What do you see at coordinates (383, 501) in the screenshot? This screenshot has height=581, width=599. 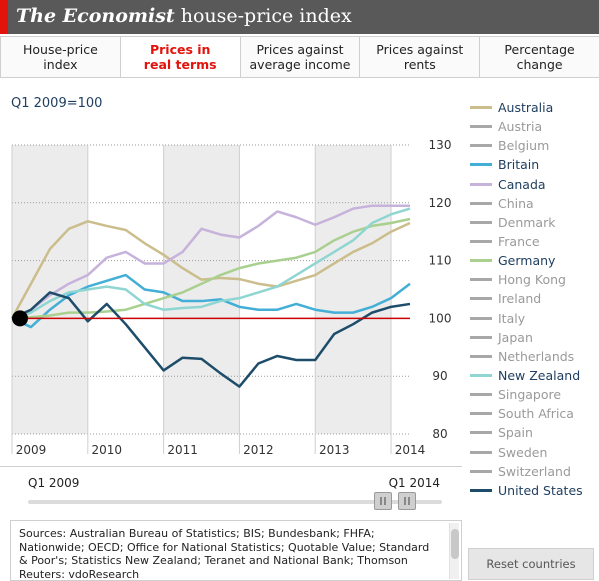 I see `slider-handle-start` at bounding box center [383, 501].